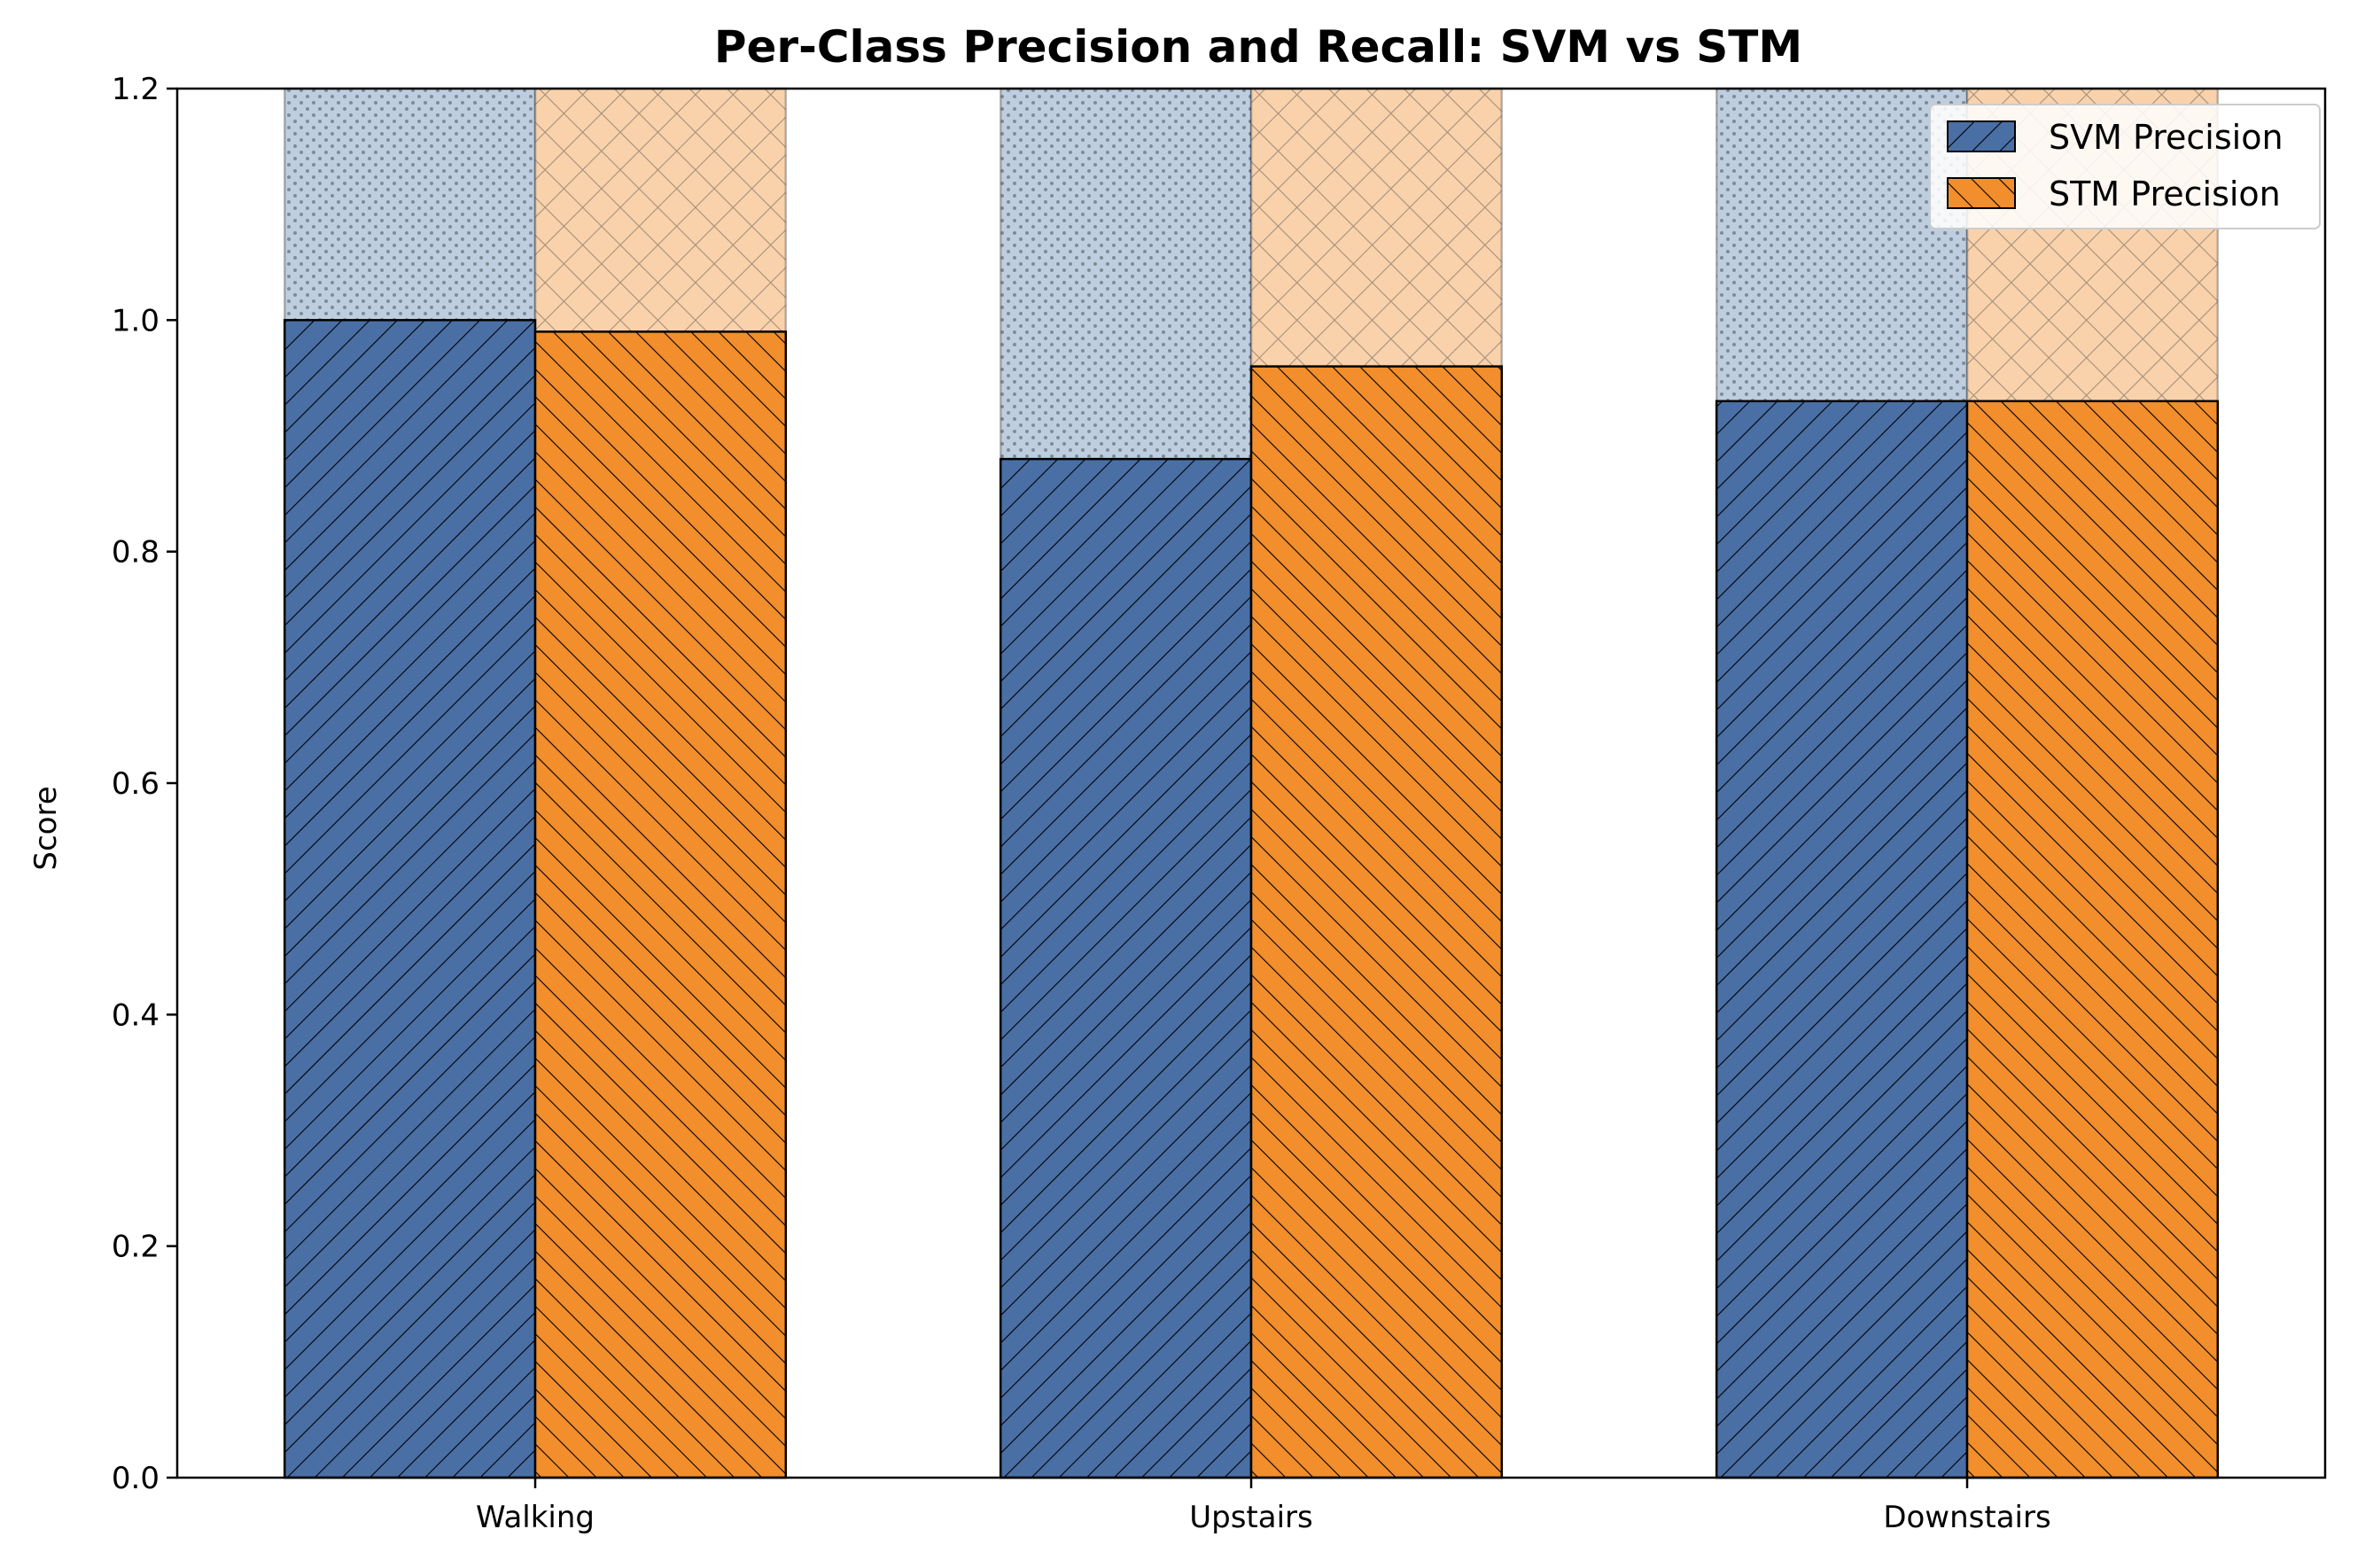 The image size is (2365, 1568). What do you see at coordinates (2165, 194) in the screenshot?
I see `legend-label-stm-precision: STM Precision` at bounding box center [2165, 194].